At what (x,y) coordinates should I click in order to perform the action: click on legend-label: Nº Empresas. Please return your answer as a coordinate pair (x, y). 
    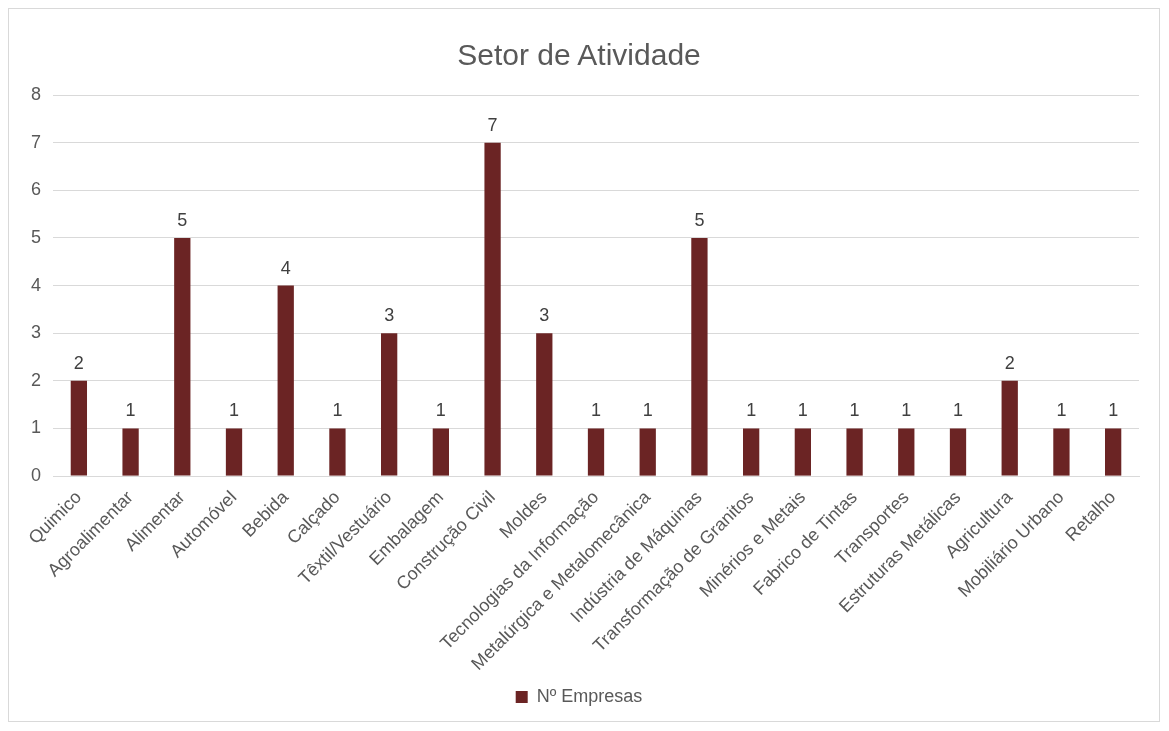
    Looking at the image, I should click on (589, 695).